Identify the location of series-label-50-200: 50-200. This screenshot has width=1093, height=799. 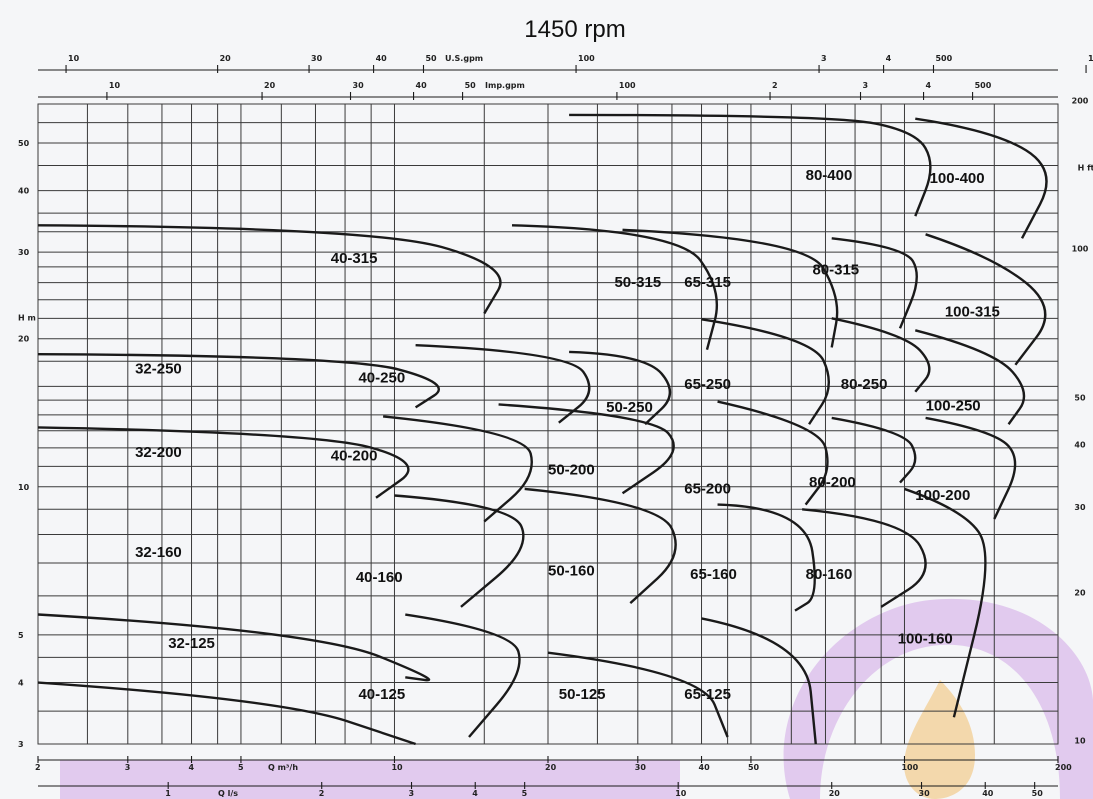
(571, 469).